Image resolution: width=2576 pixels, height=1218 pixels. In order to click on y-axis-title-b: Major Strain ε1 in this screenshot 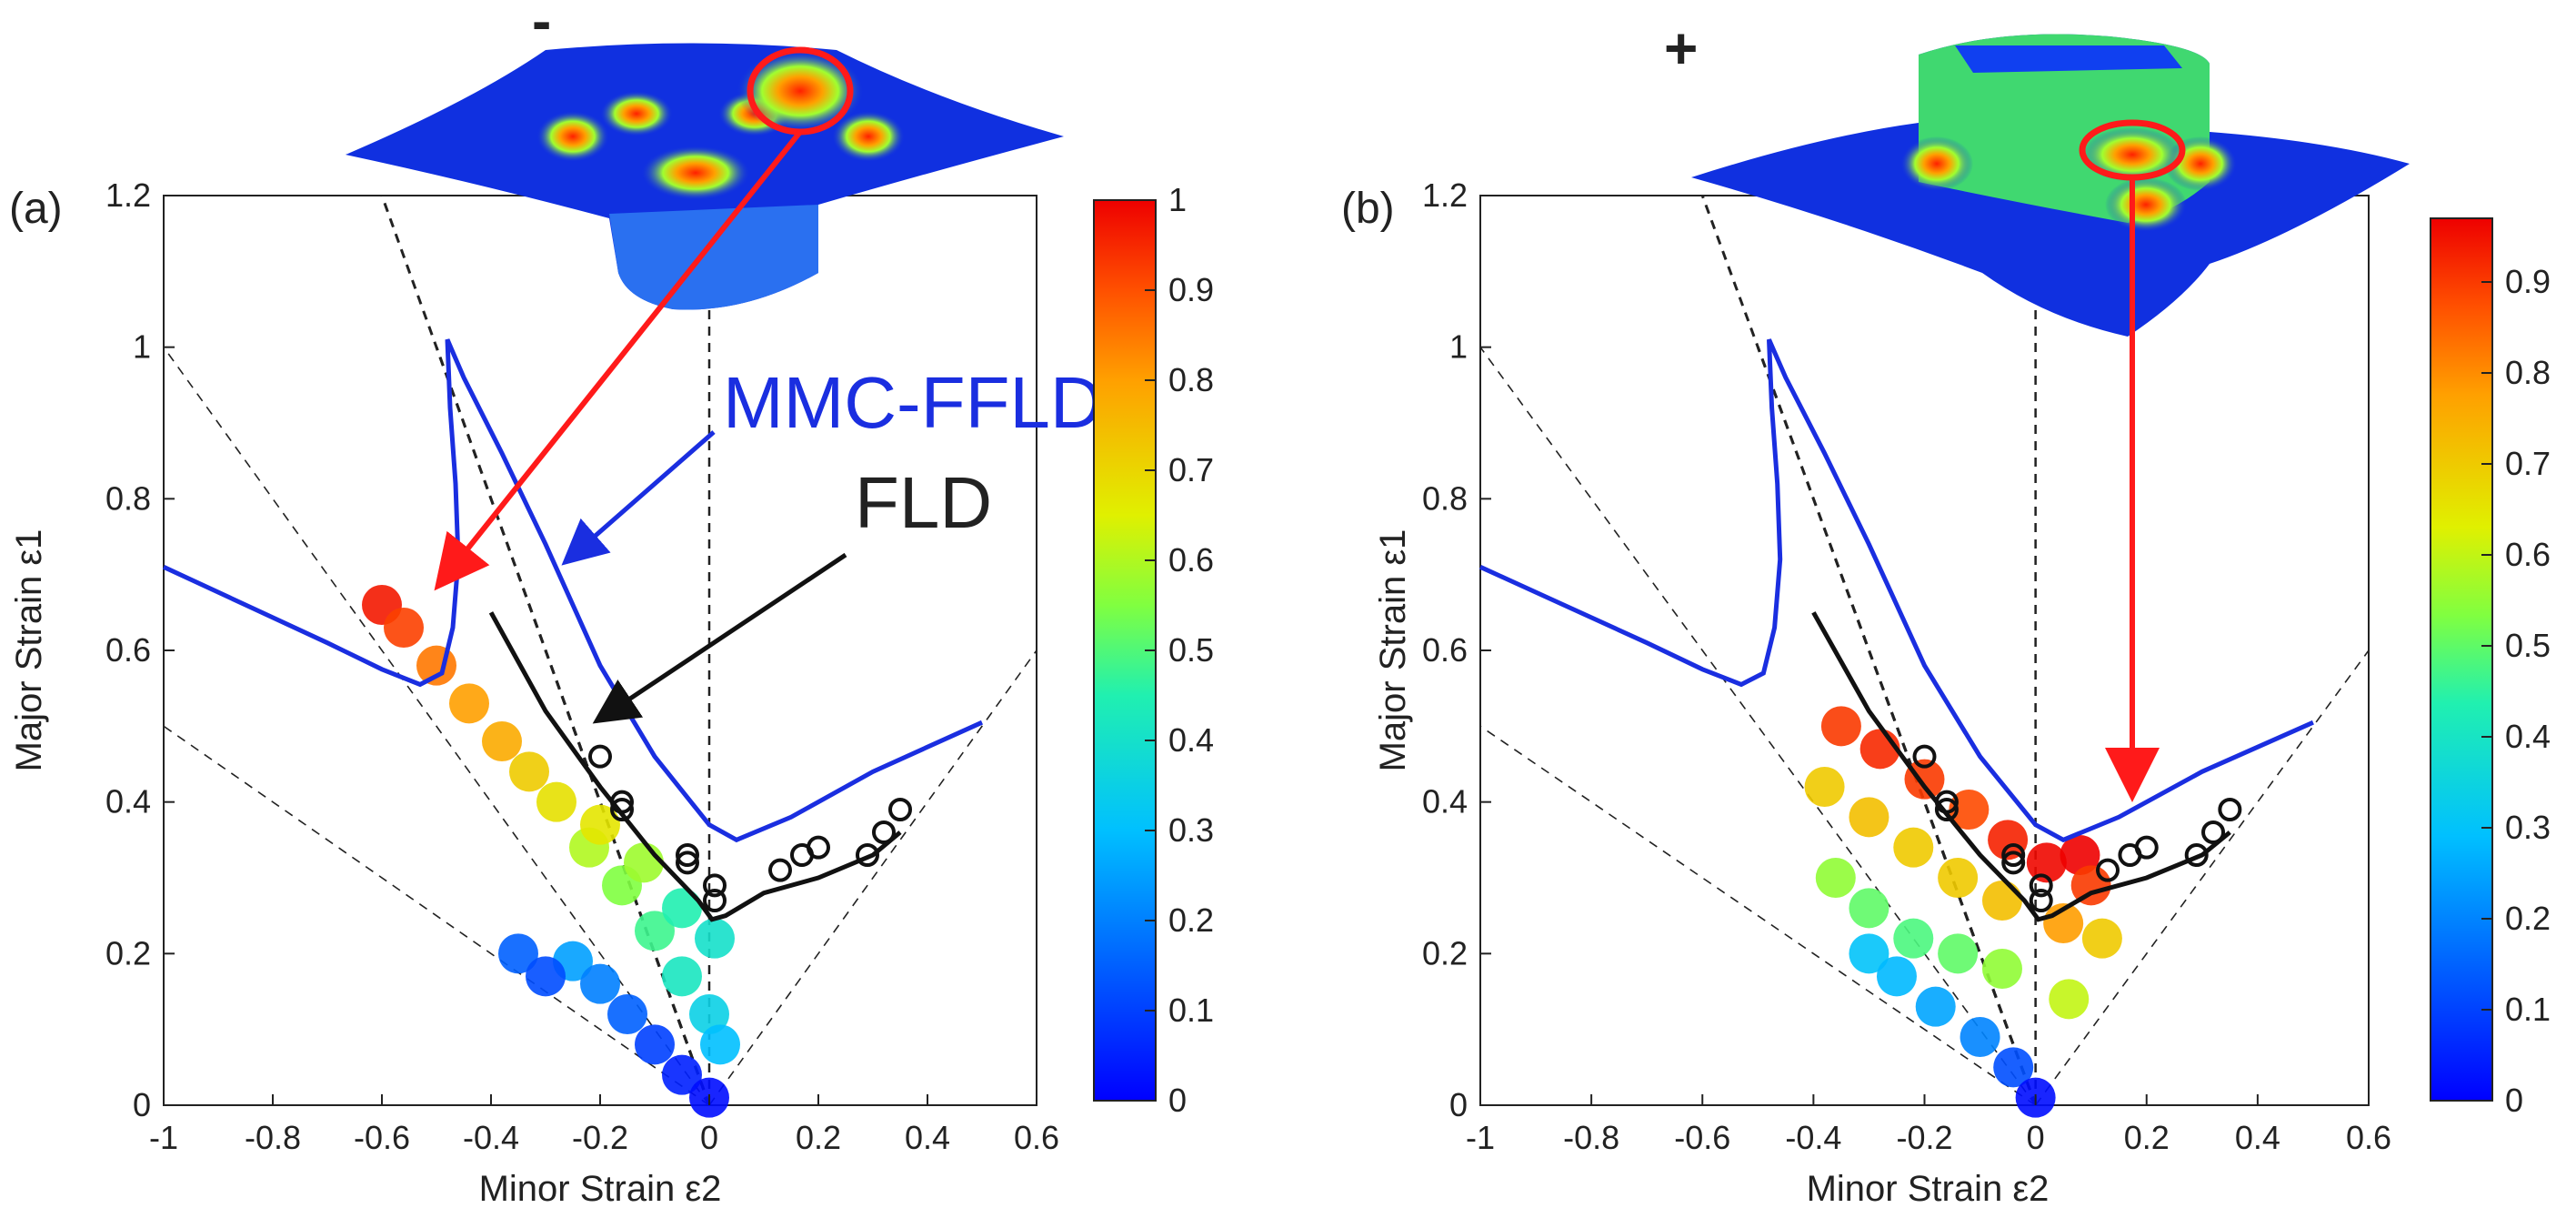, I will do `click(1393, 650)`.